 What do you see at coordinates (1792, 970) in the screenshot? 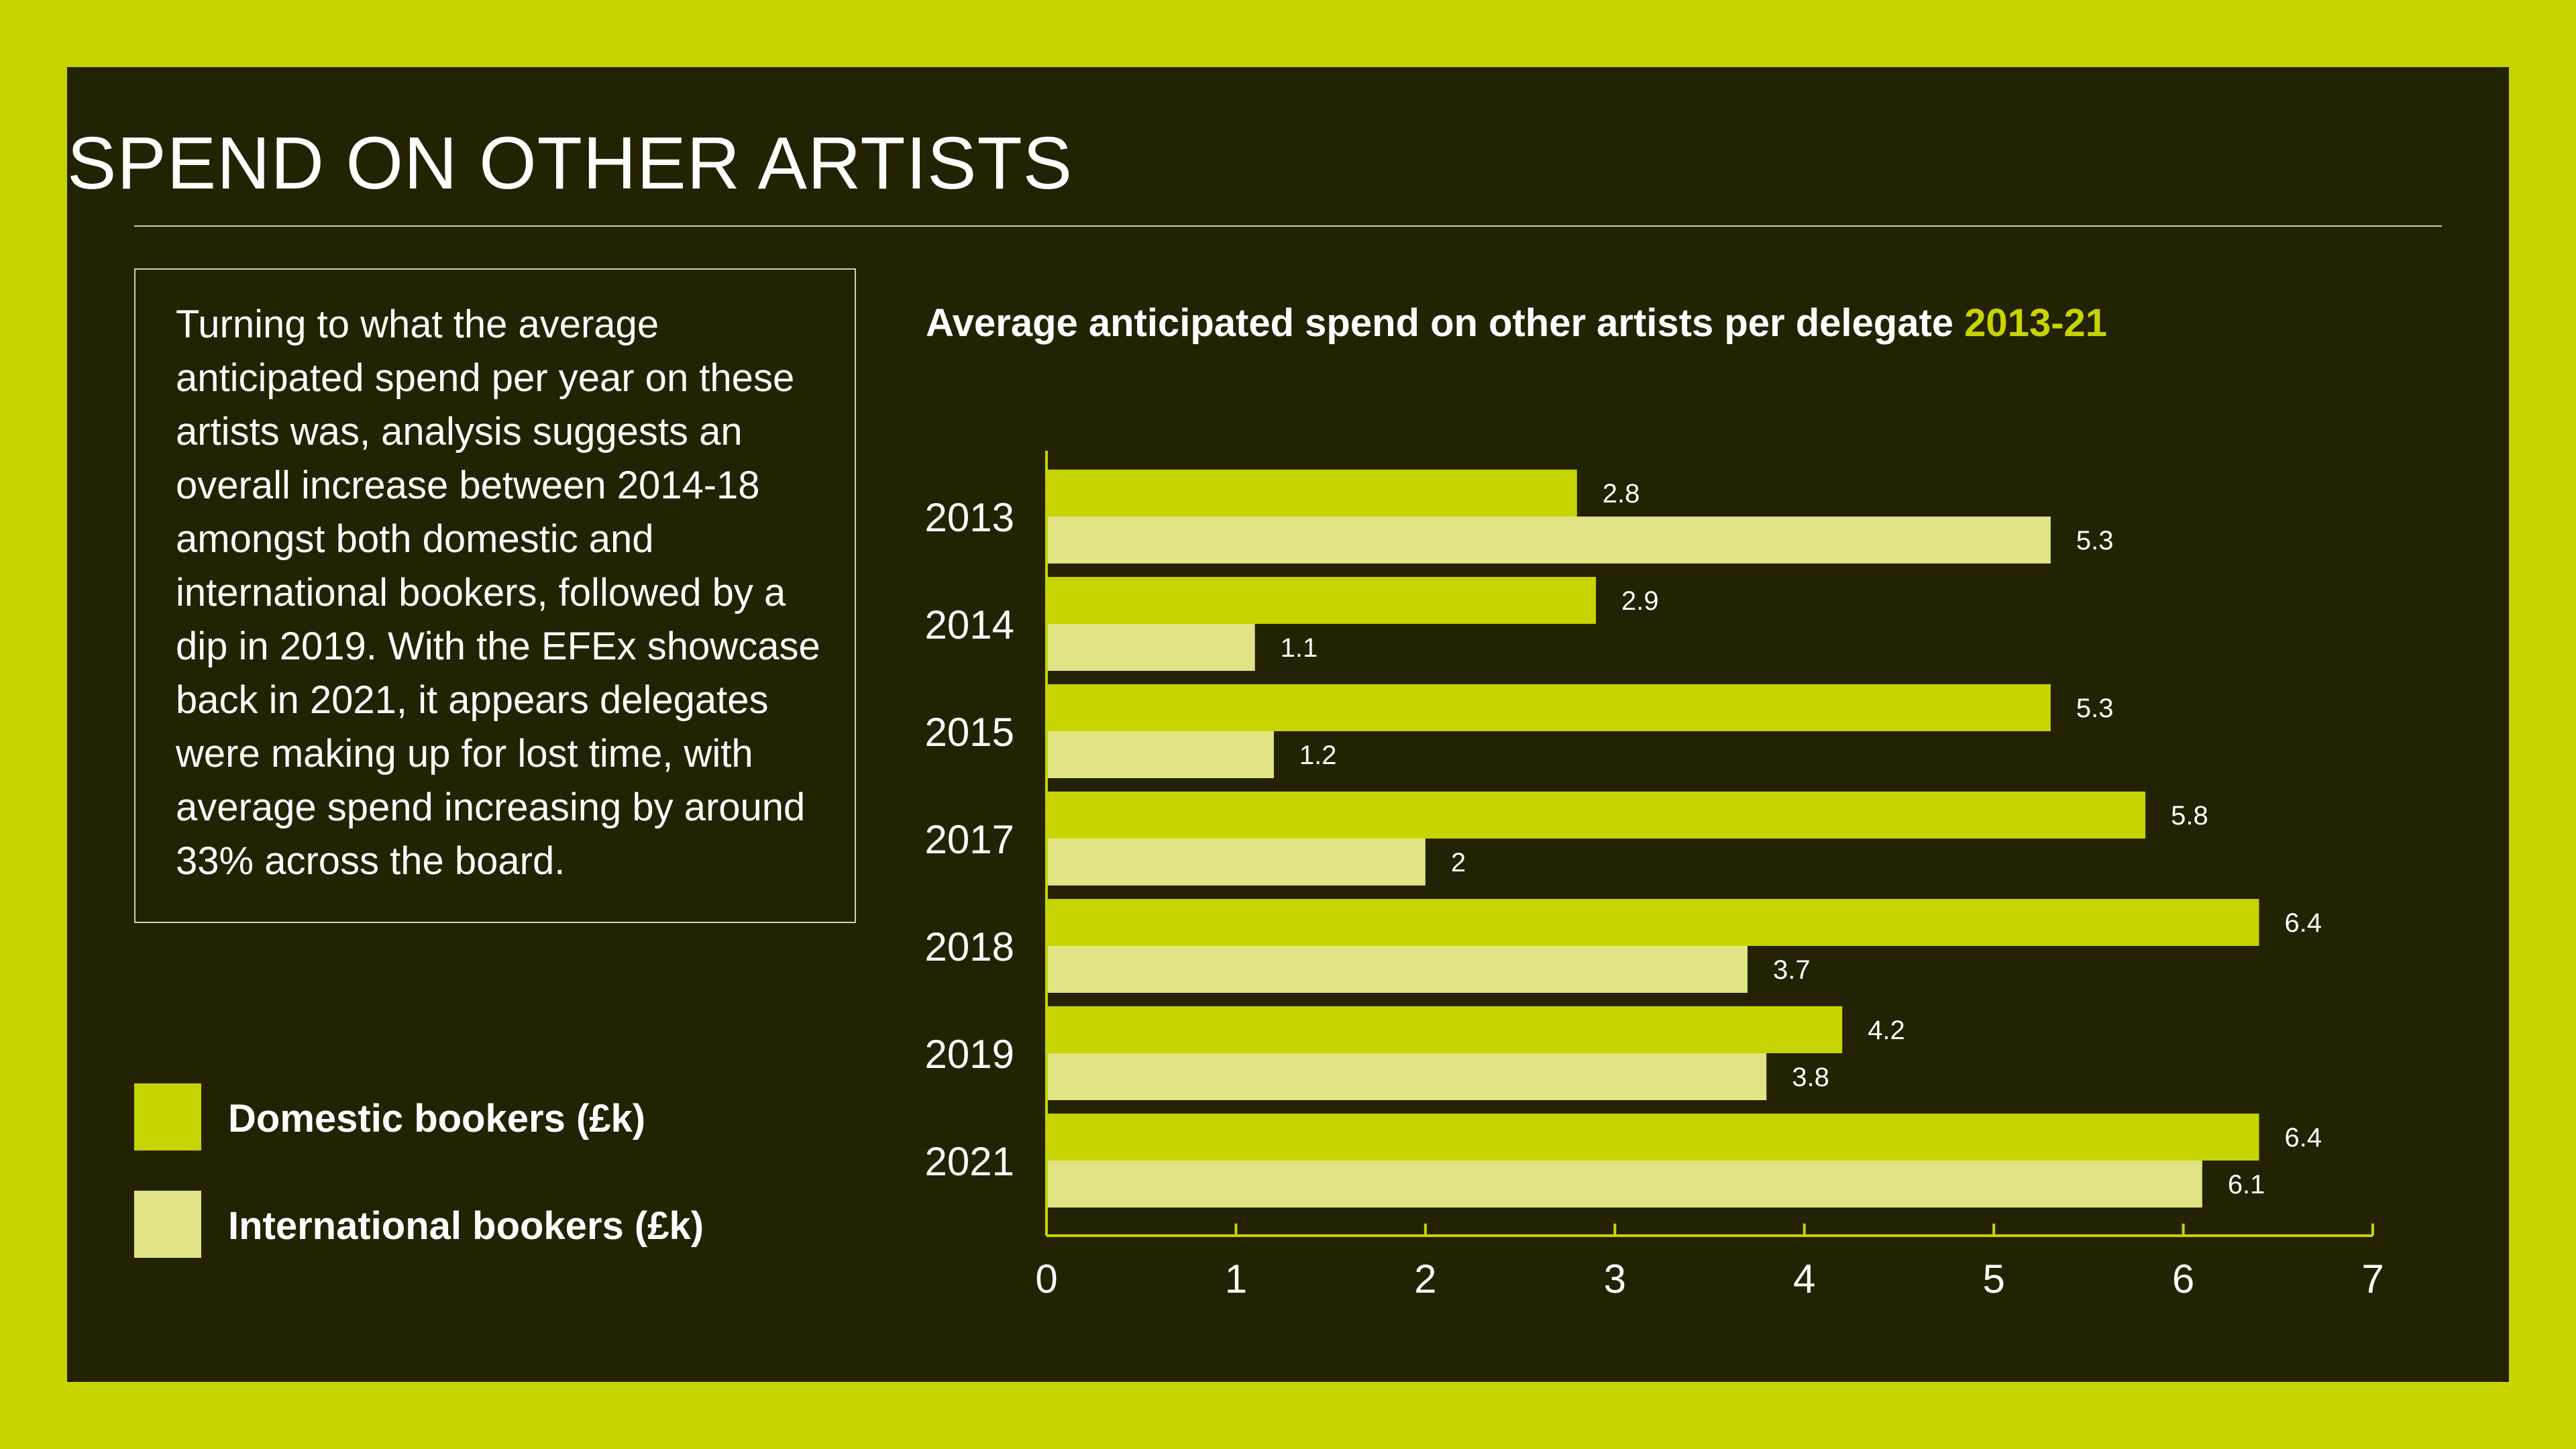
I see `data-label-international-2018: 3.7` at bounding box center [1792, 970].